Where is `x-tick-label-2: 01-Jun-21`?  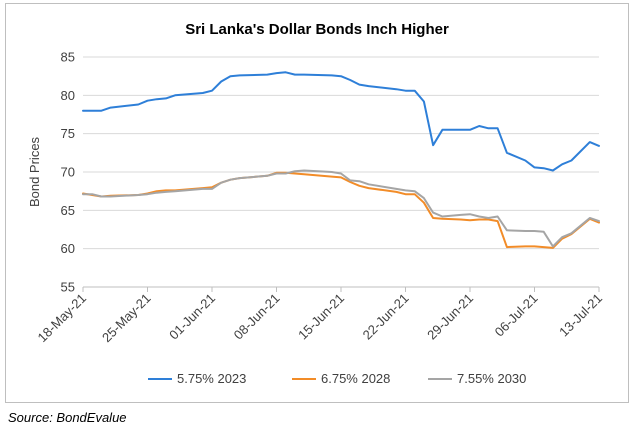
x-tick-label-2: 01-Jun-21 is located at coordinates (192, 317).